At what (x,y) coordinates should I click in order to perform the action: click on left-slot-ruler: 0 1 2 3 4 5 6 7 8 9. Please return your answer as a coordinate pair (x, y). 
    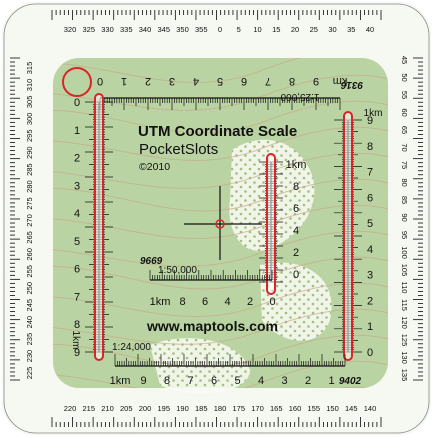
    Looking at the image, I should click on (93, 227).